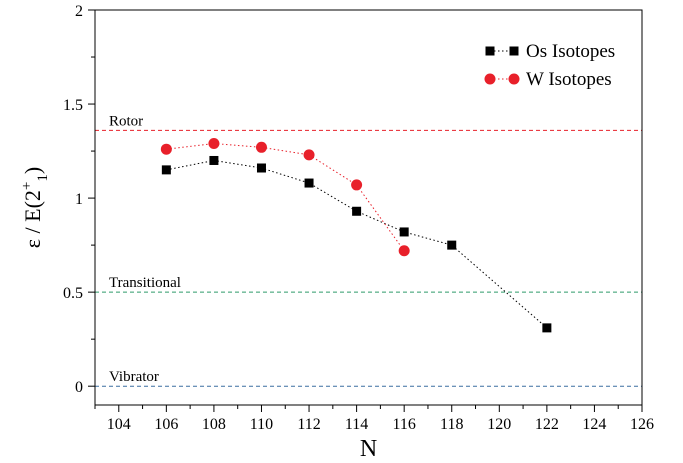 Image resolution: width=683 pixels, height=463 pixels. Describe the element at coordinates (356, 424) in the screenshot. I see `x-tick-label: 114` at that location.